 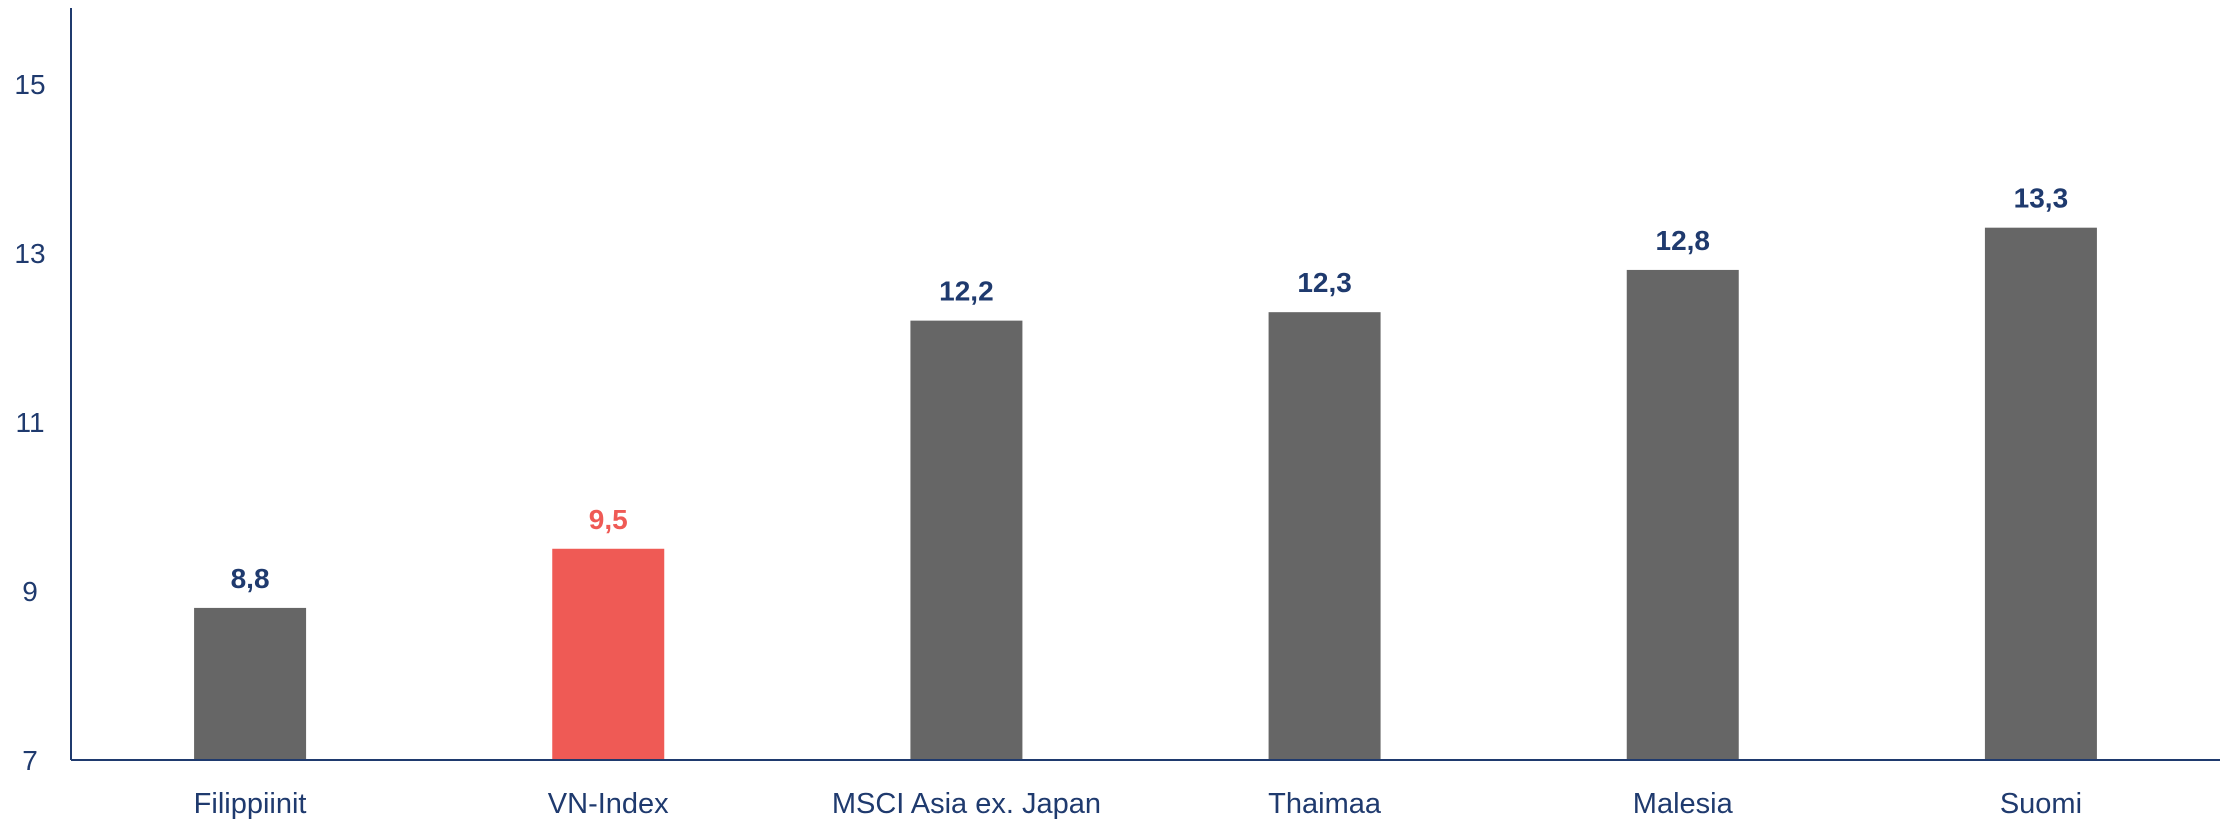 I want to click on y-tick-label: 9, so click(x=30, y=591).